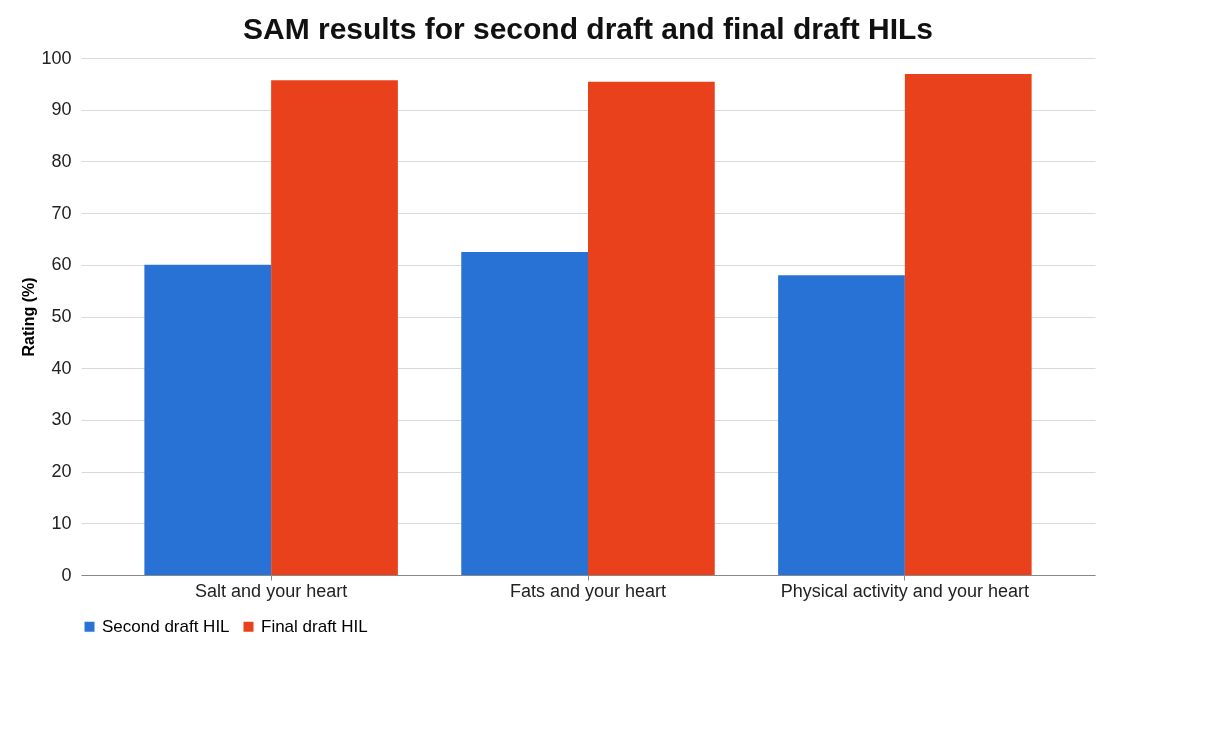 This screenshot has height=746, width=1206. What do you see at coordinates (61, 212) in the screenshot?
I see `y-tick-label: 70` at bounding box center [61, 212].